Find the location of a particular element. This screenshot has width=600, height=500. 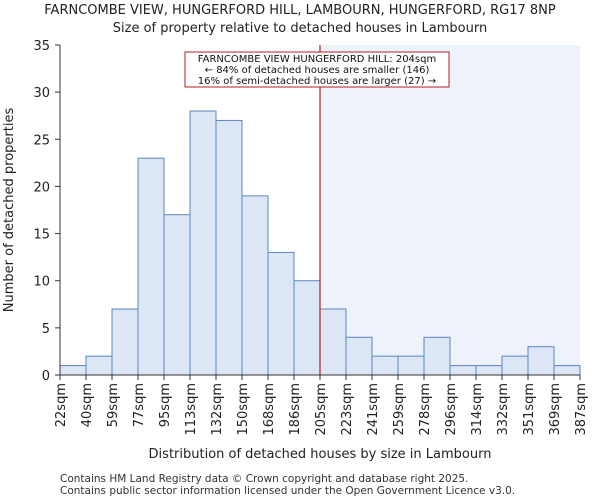

y-axis-ticks: 0 5 10 15 20 25 30 35 is located at coordinates (46, 211).